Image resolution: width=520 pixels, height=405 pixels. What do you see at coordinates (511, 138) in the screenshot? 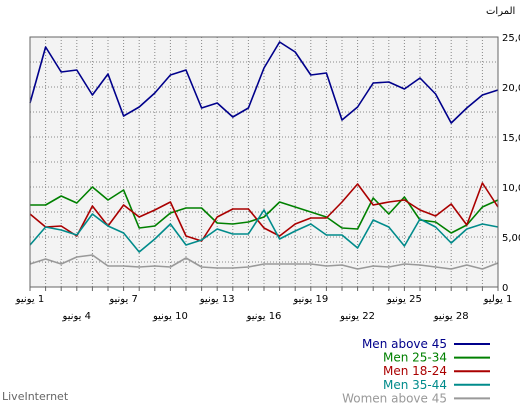
I see `y-tick-label: 15,000` at bounding box center [511, 138].